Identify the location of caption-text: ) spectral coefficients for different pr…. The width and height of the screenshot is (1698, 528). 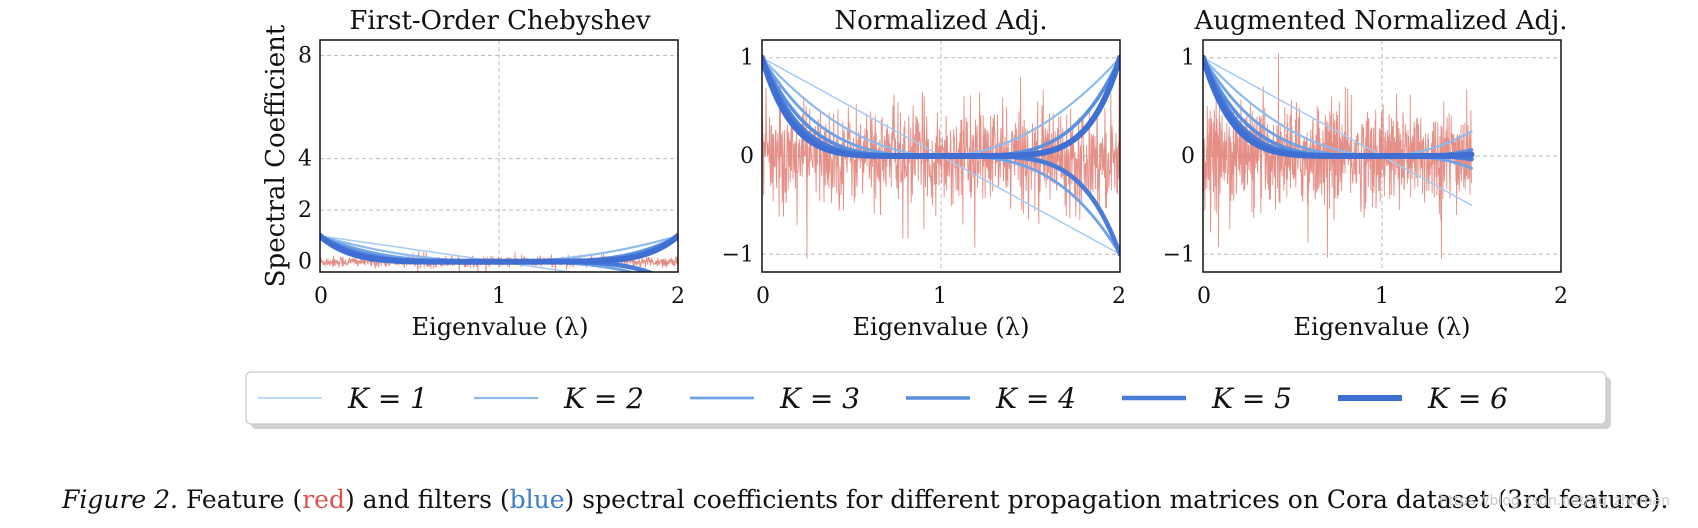
(1116, 499).